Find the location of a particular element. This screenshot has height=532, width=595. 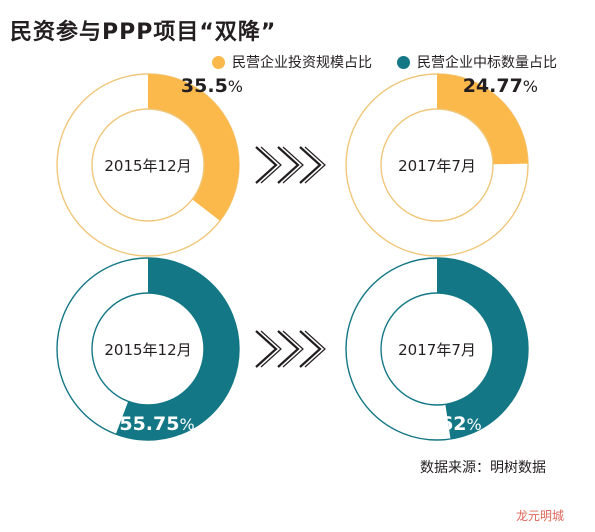

donut-0-1-percent-label: 24.77% is located at coordinates (500, 86).